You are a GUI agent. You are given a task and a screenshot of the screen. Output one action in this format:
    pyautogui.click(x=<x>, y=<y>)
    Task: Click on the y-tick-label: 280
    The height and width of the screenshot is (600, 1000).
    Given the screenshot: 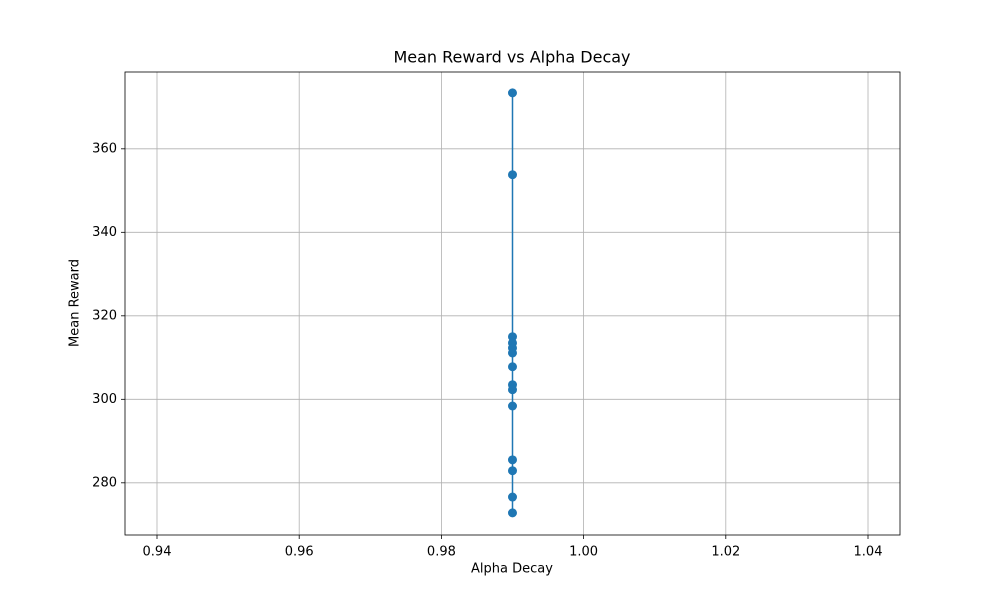 What is the action you would take?
    pyautogui.click(x=104, y=482)
    